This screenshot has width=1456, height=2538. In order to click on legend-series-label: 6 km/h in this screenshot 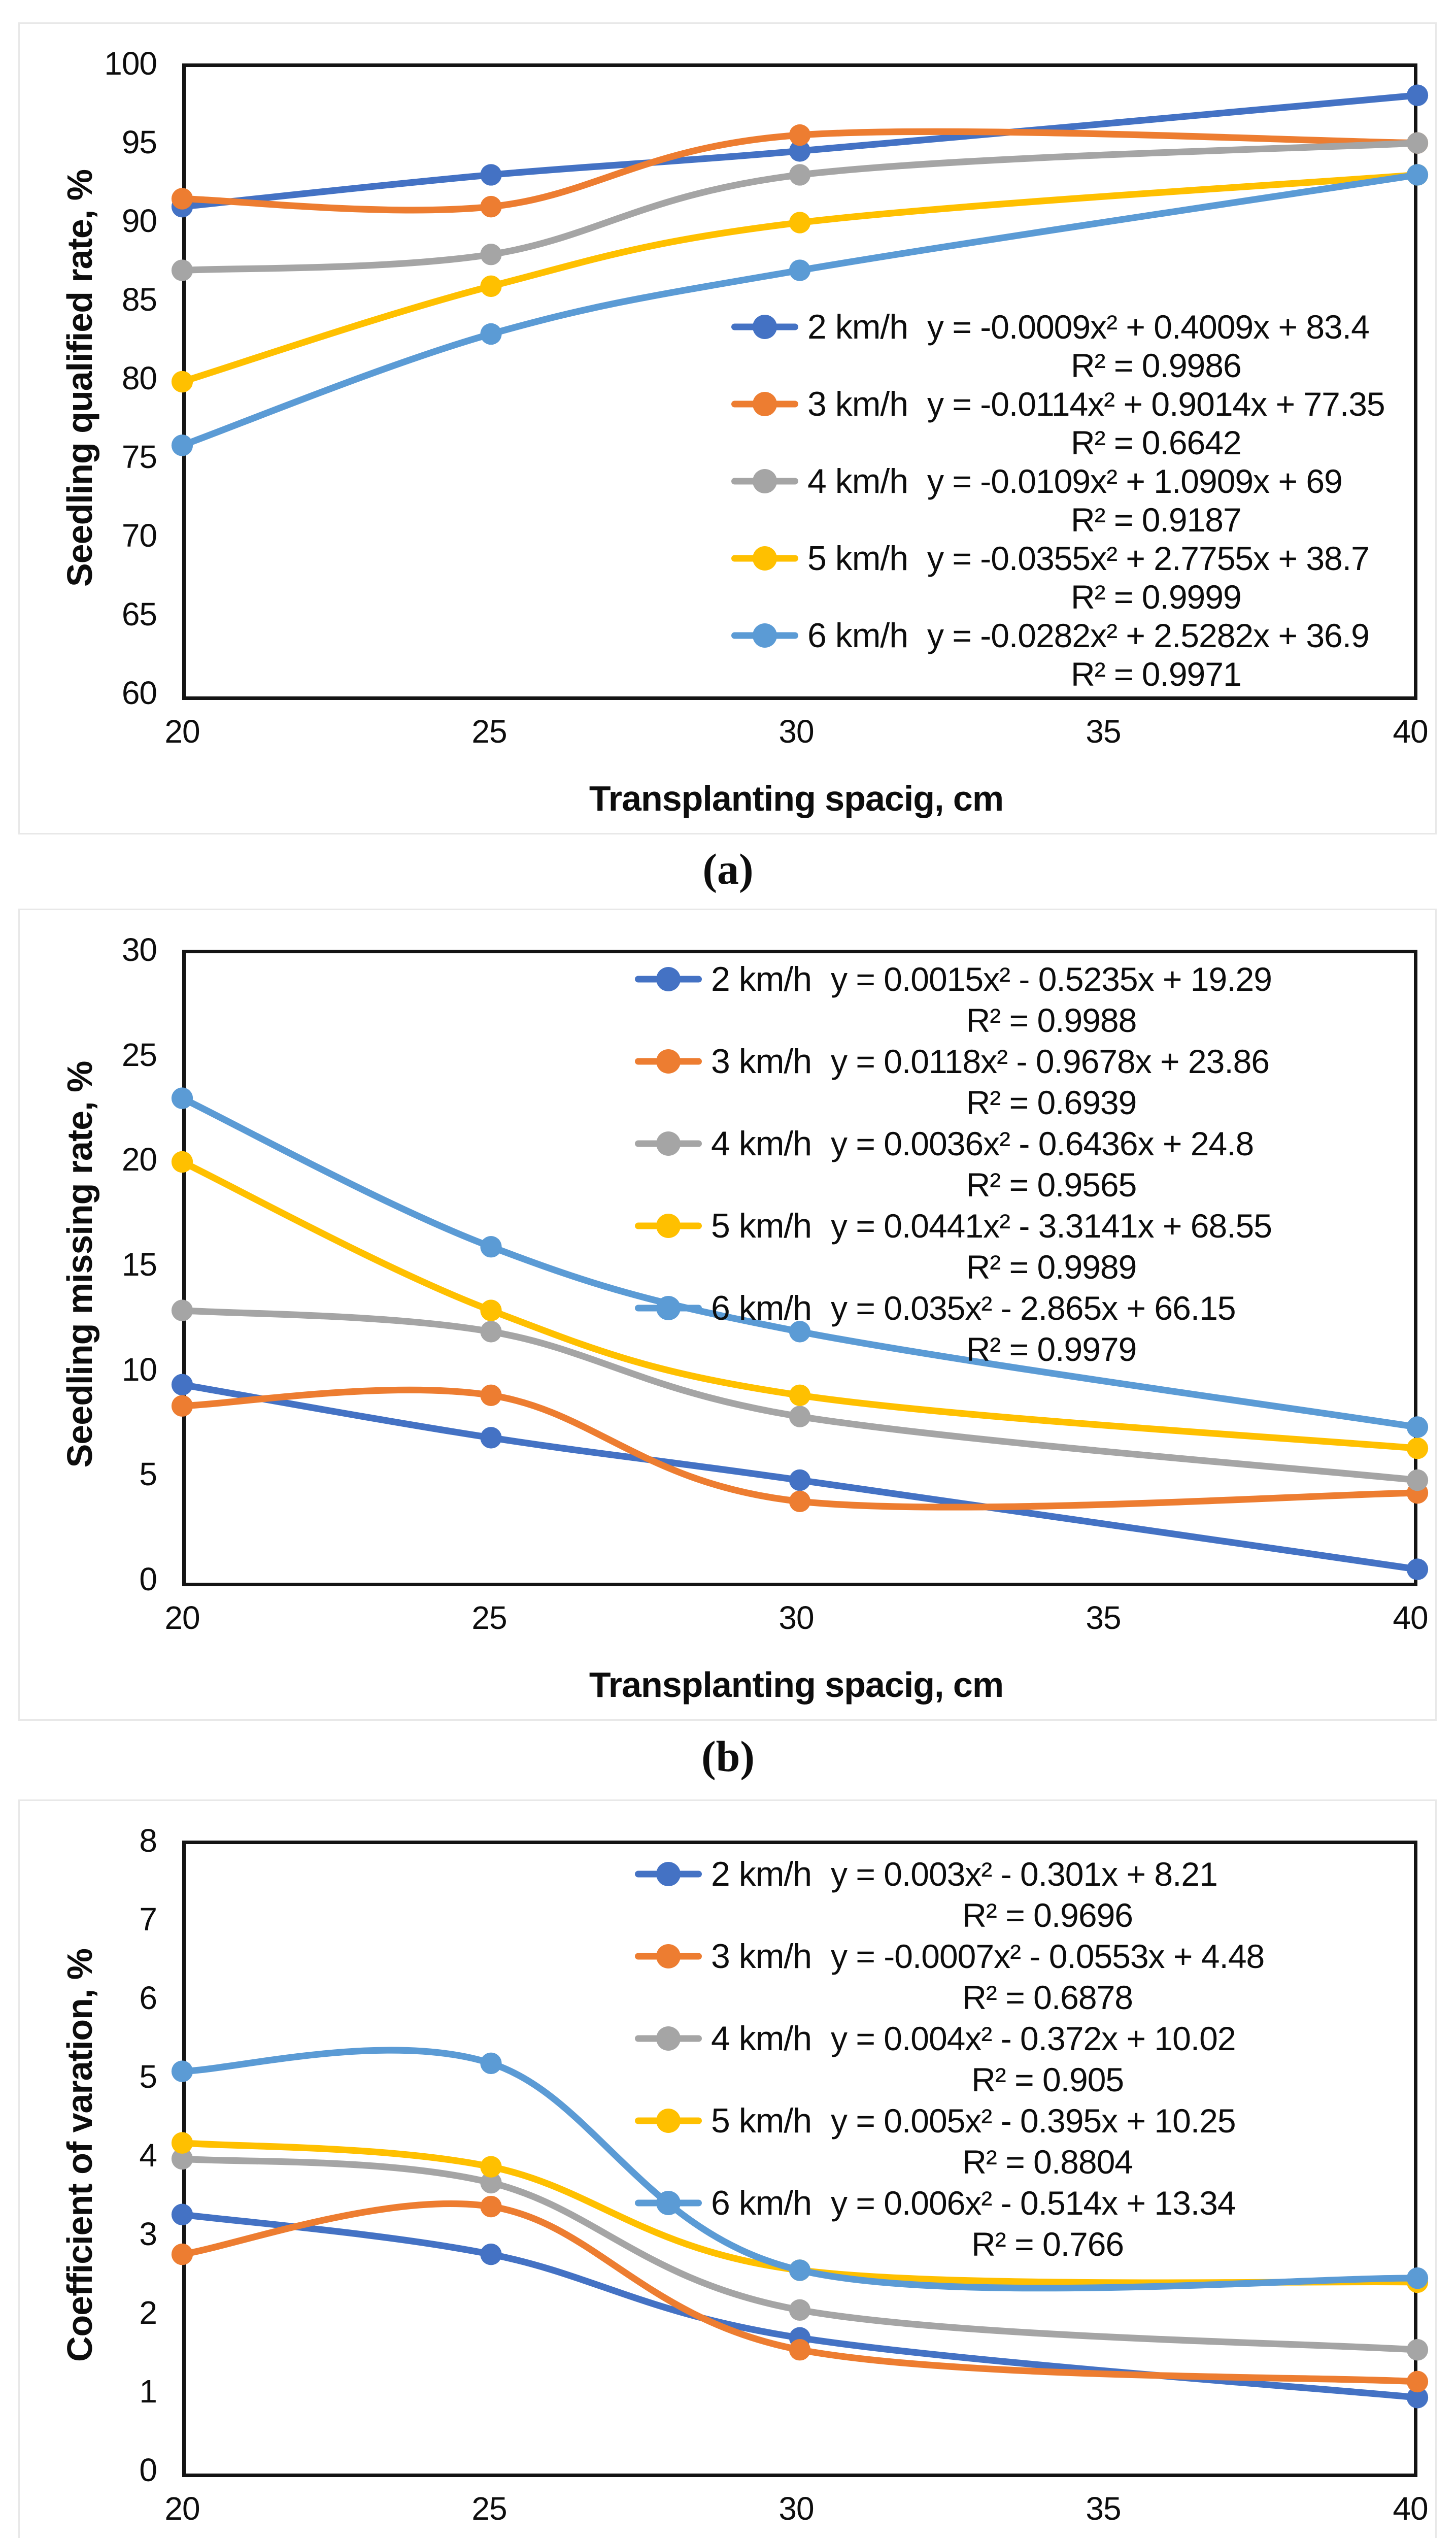, I will do `click(857, 635)`.